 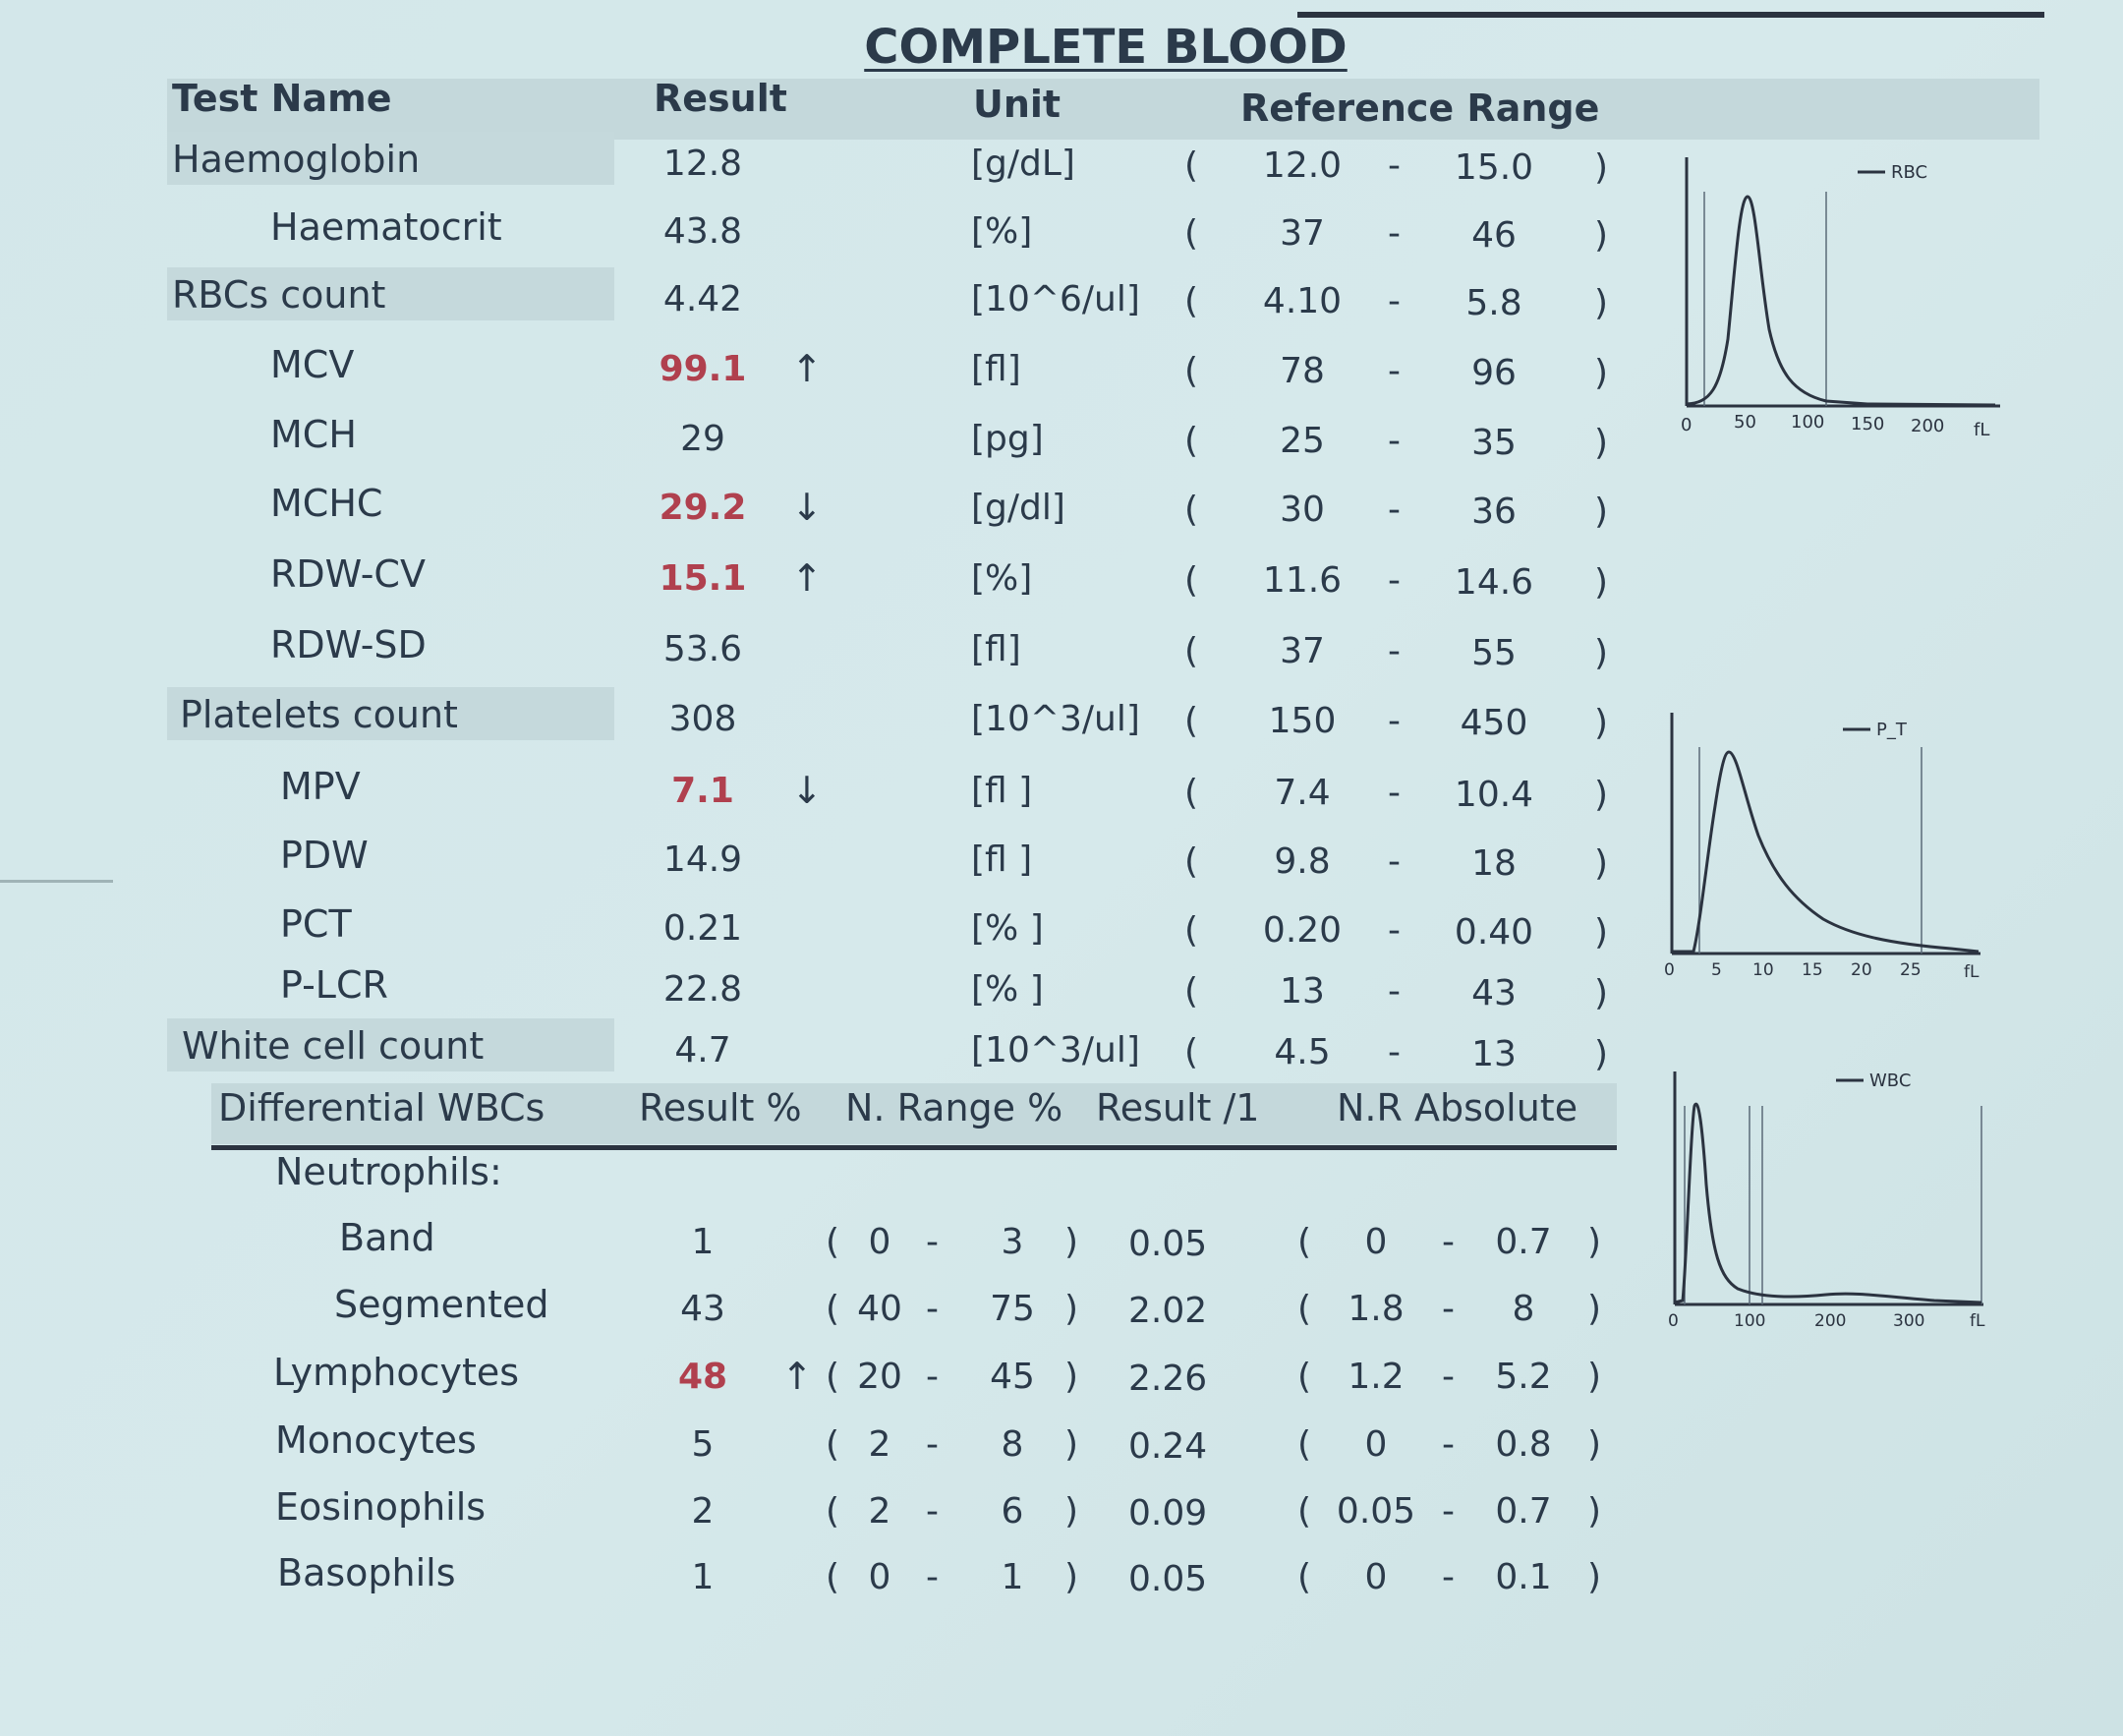 I want to click on diff-abs-high: 8, so click(x=1523, y=1309).